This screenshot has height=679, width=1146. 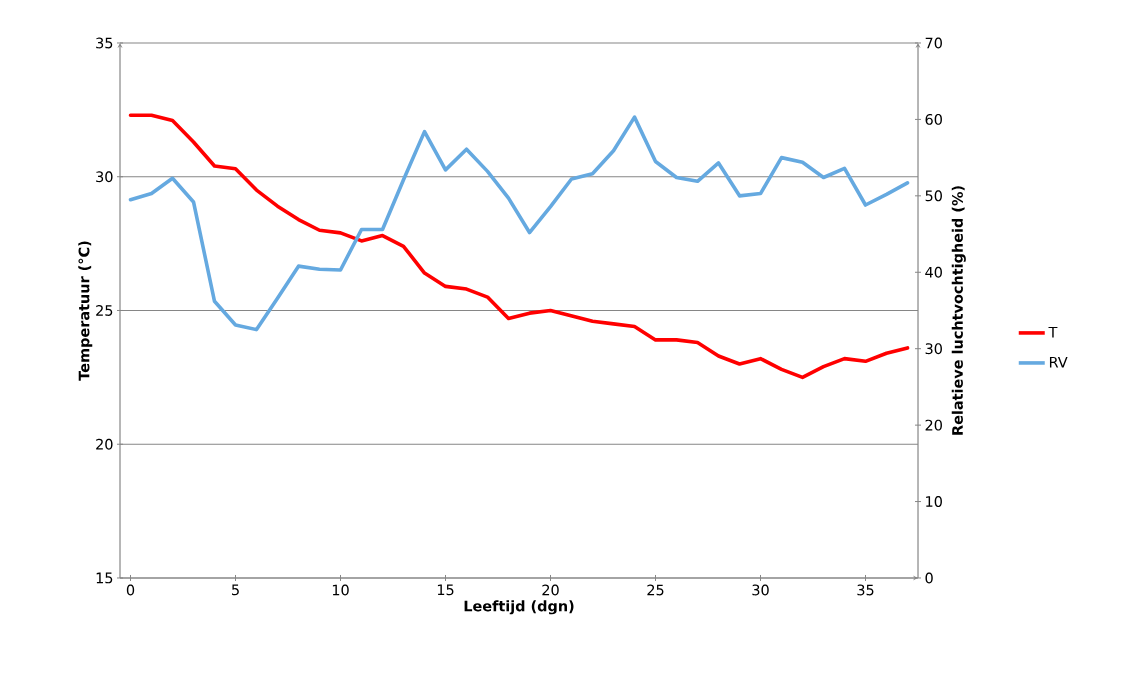 I want to click on y-tick-label: 30, so click(x=104, y=177).